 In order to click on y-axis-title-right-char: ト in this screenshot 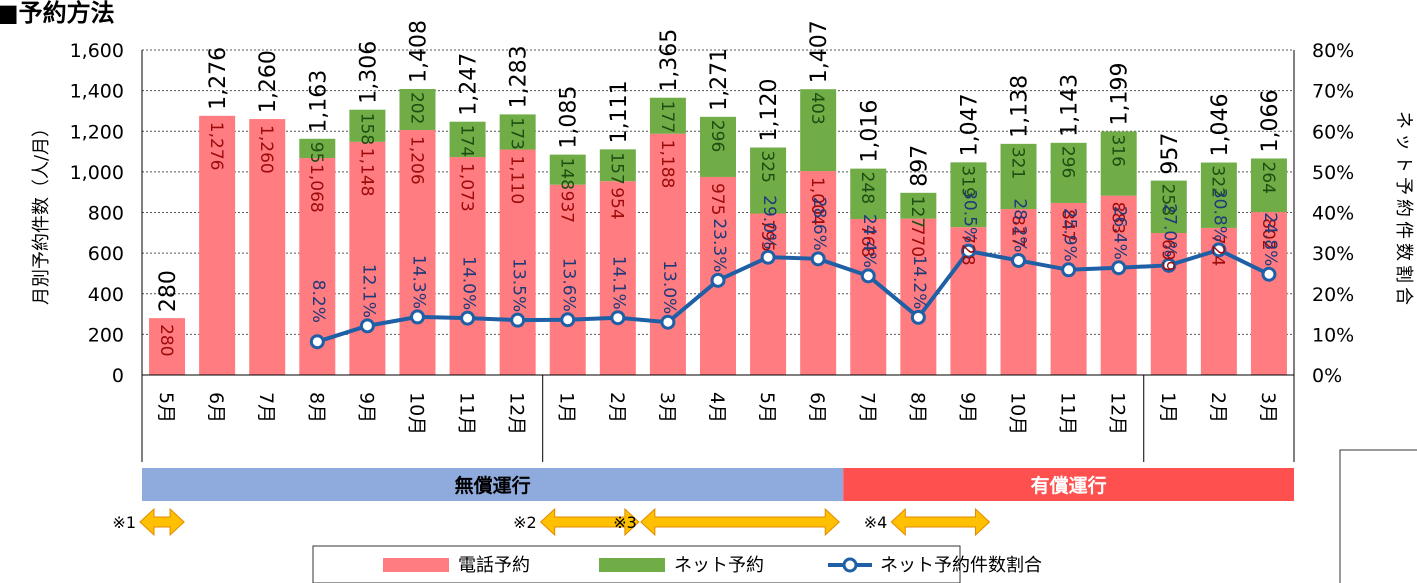, I will do `click(1403, 164)`.